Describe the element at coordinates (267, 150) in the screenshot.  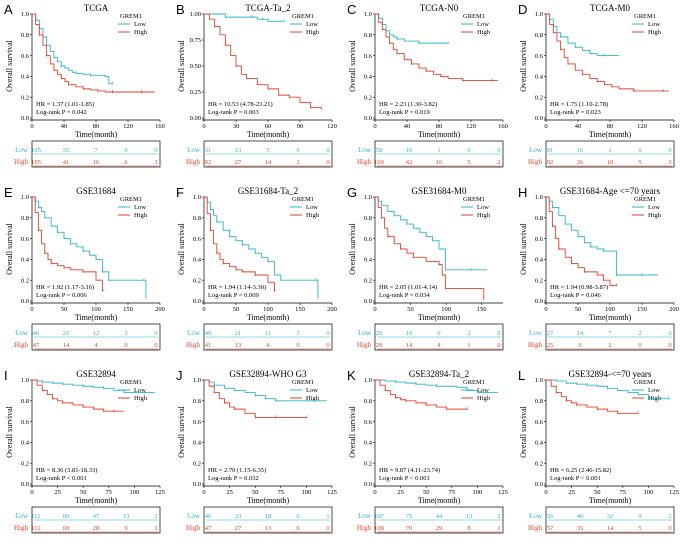
I see `risk-count-low: 5` at that location.